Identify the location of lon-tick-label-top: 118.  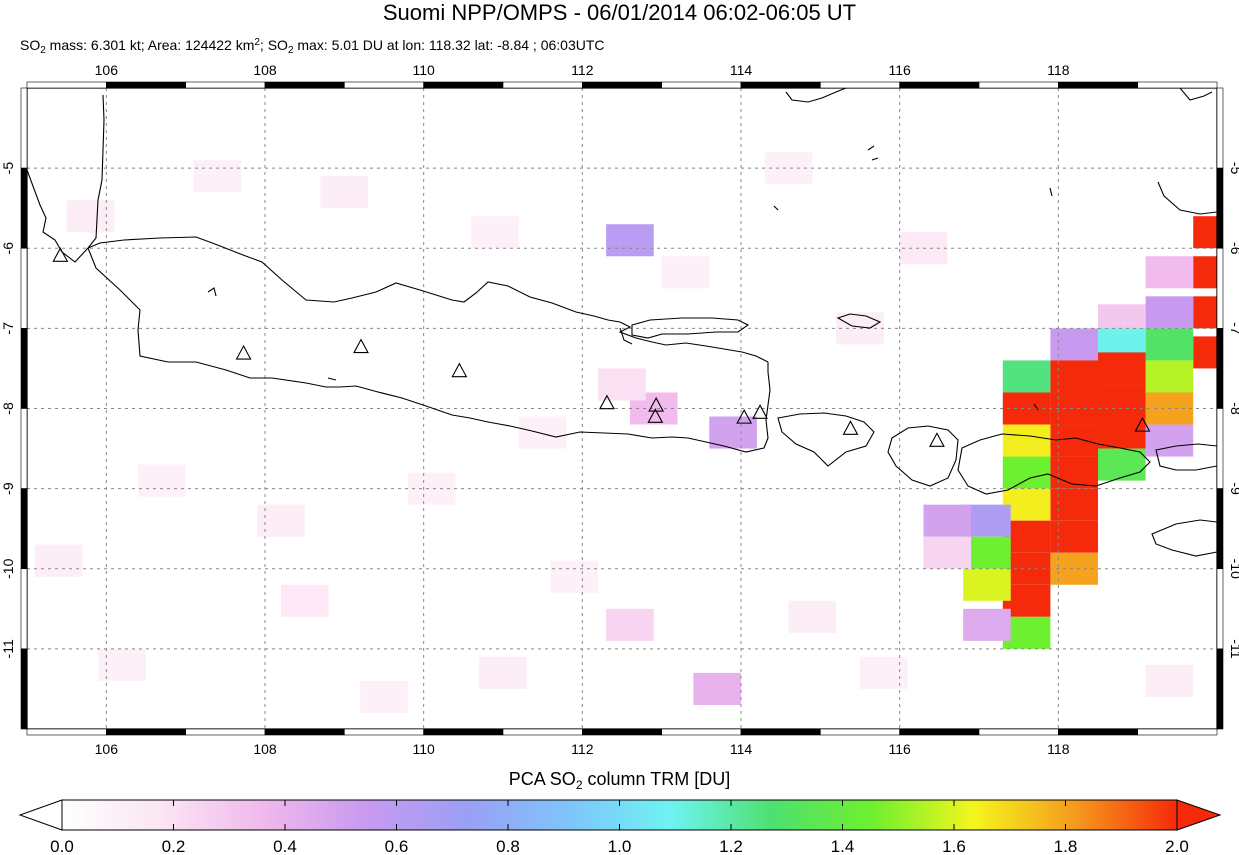
(1058, 70).